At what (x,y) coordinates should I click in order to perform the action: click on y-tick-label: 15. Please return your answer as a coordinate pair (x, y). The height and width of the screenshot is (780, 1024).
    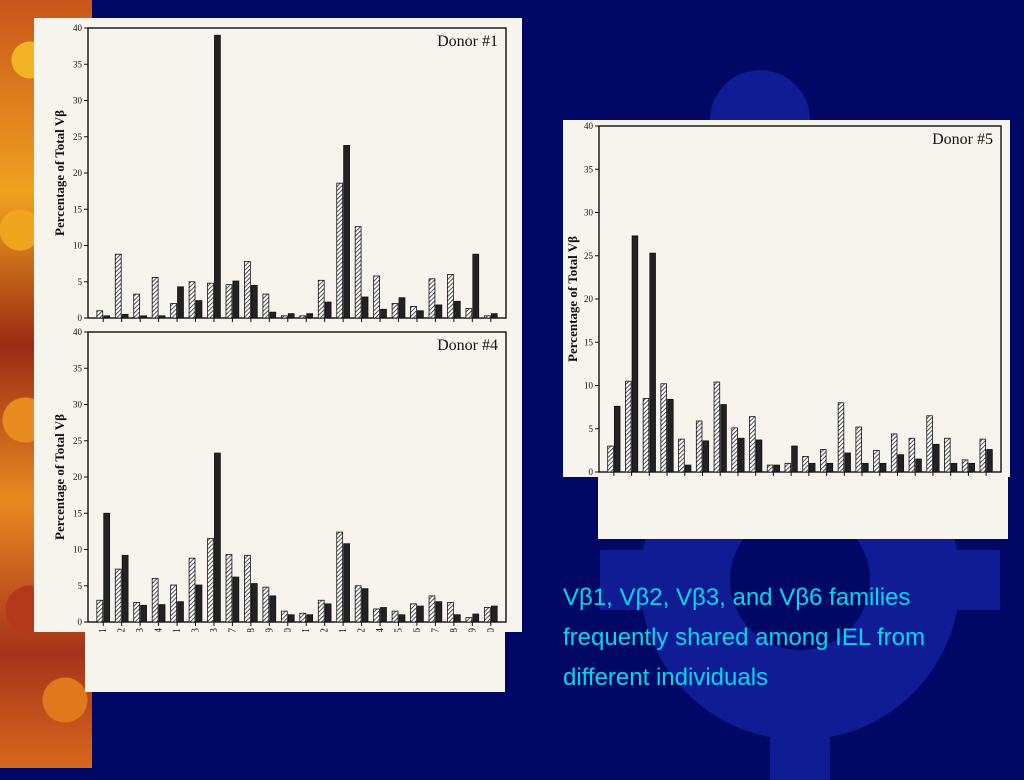
    Looking at the image, I should click on (589, 342).